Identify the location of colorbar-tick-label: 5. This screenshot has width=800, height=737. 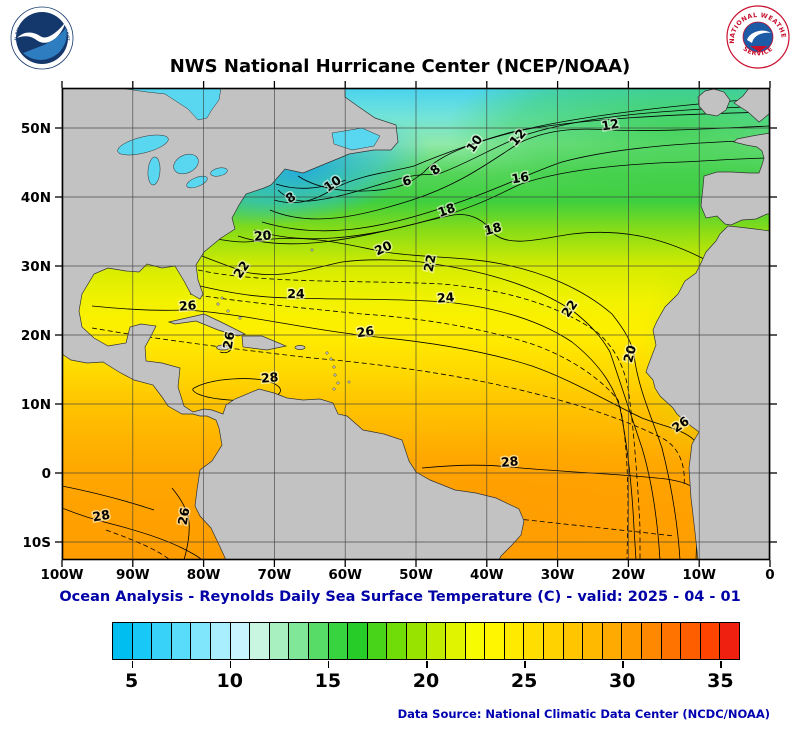
(132, 681).